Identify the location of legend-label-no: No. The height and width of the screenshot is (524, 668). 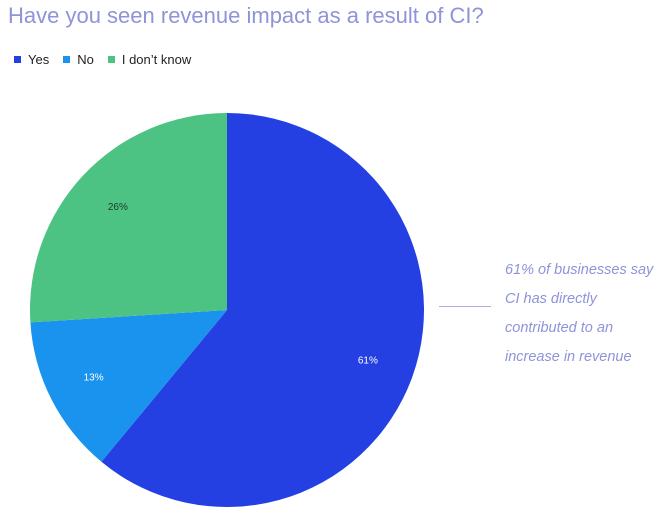
(85, 59).